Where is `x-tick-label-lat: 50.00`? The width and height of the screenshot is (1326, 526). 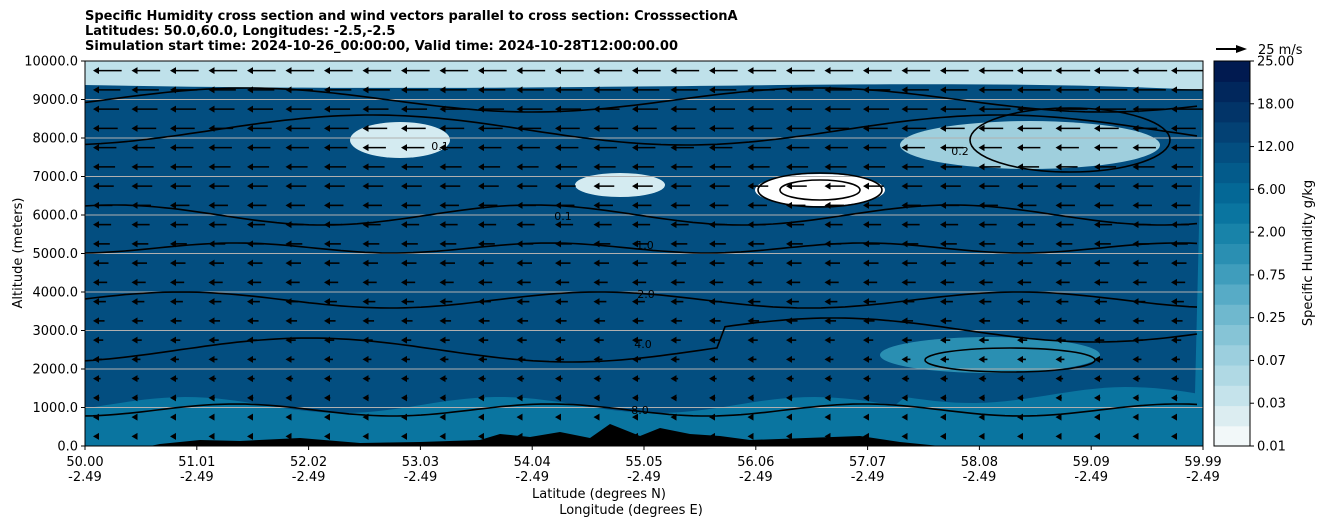 x-tick-label-lat: 50.00 is located at coordinates (84, 462).